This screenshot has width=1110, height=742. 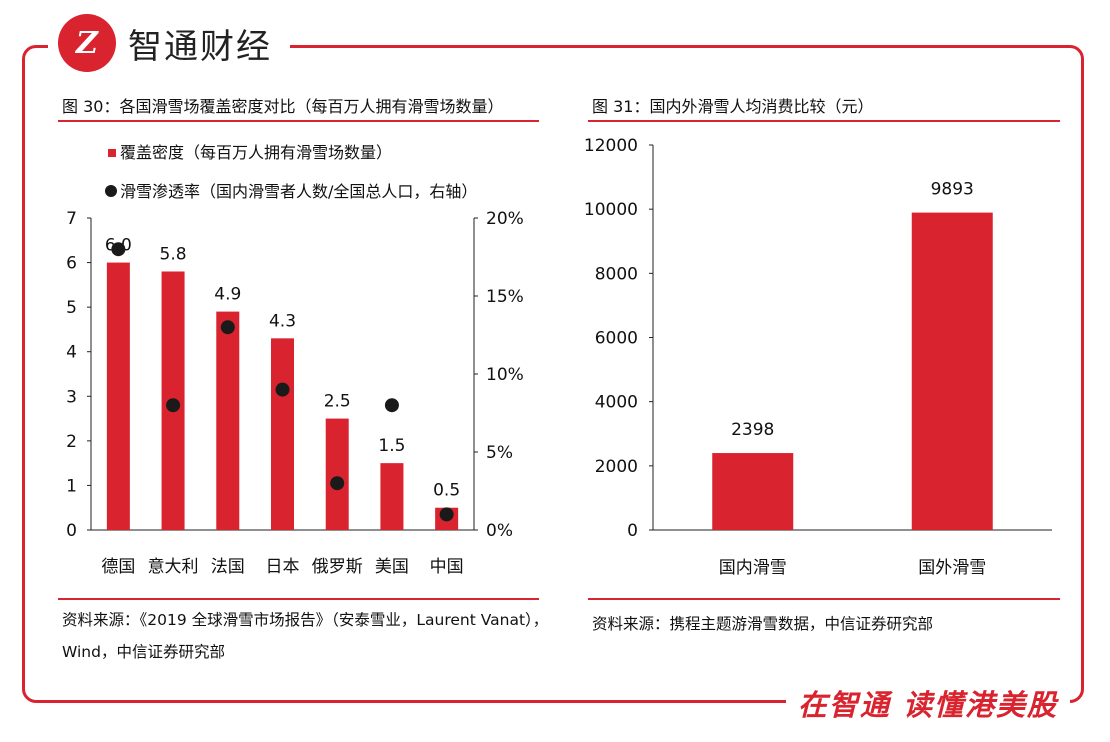 What do you see at coordinates (337, 402) in the screenshot?
I see `bar-value-label: 2.5` at bounding box center [337, 402].